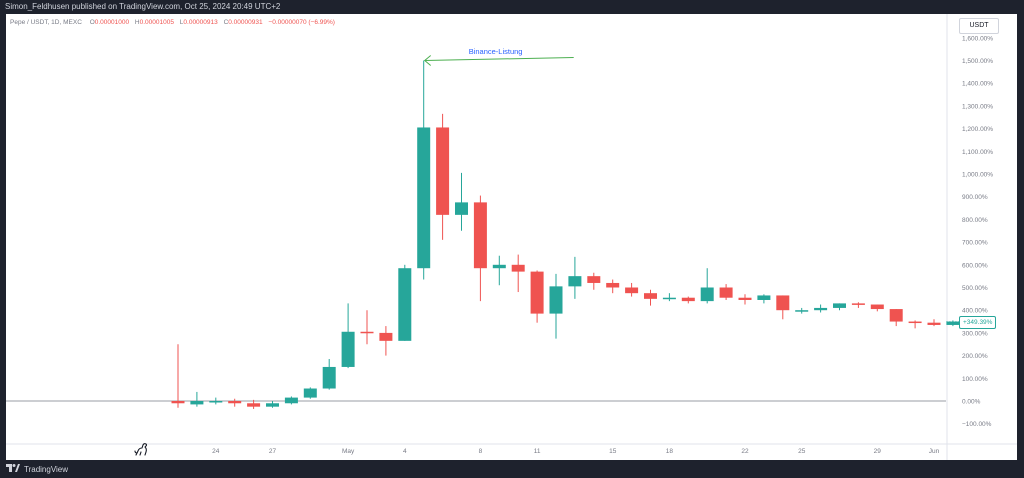 The image size is (1024, 478). Describe the element at coordinates (971, 402) in the screenshot. I see `y-tick-label: 0.00%` at that location.